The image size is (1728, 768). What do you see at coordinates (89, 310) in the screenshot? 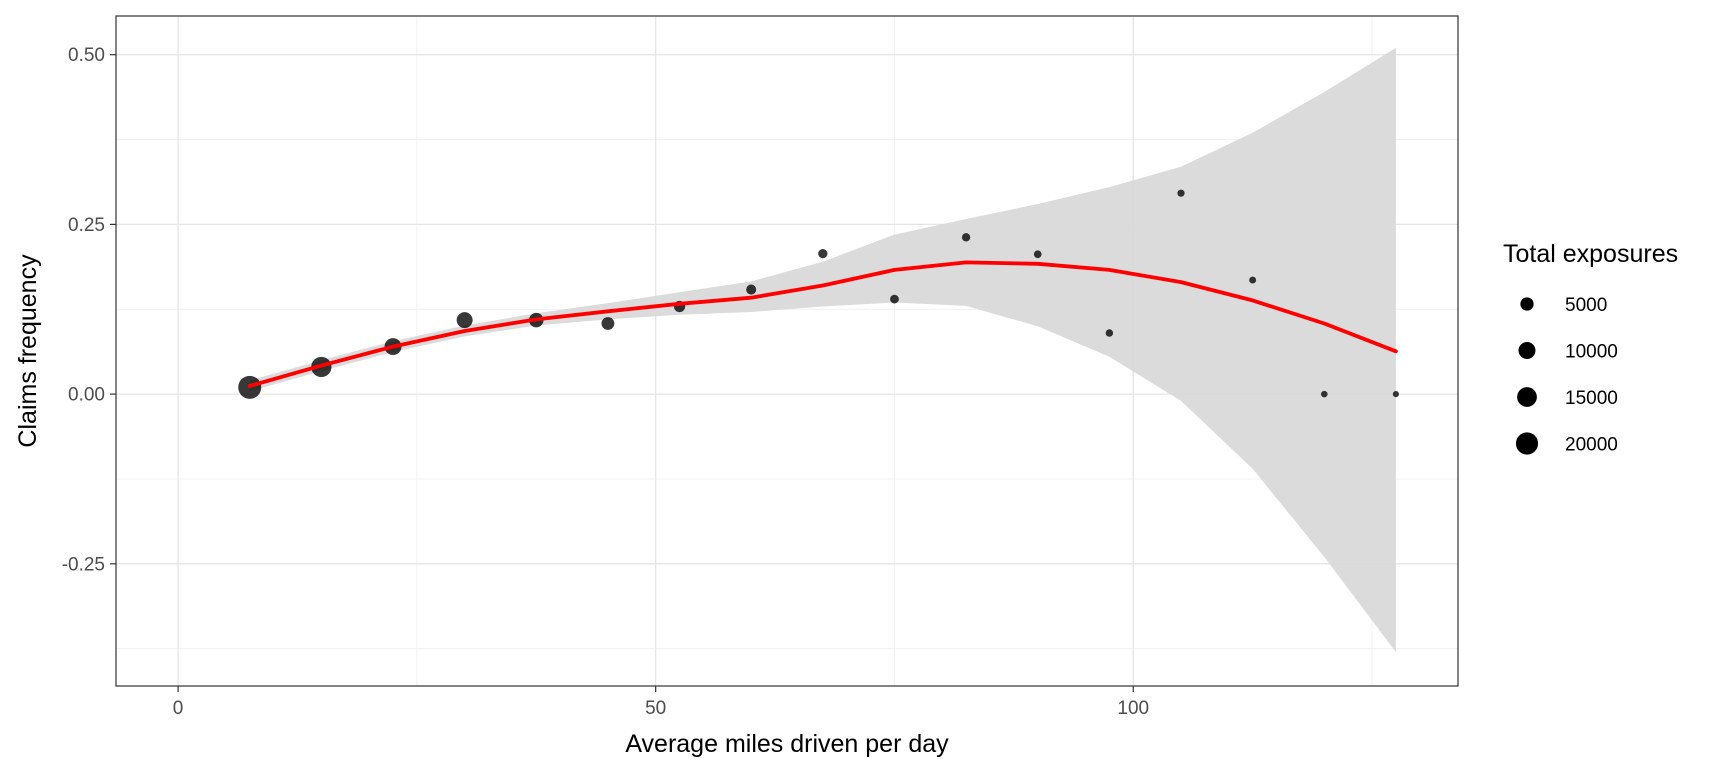
I see `y-axis-ticks: -0.25 0.00 0.25 0.50` at bounding box center [89, 310].